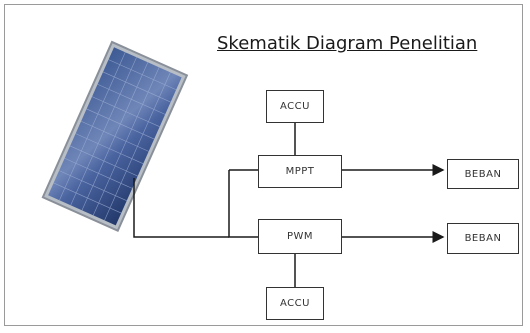  What do you see at coordinates (300, 171) in the screenshot?
I see `mppt-block: MPPT` at bounding box center [300, 171].